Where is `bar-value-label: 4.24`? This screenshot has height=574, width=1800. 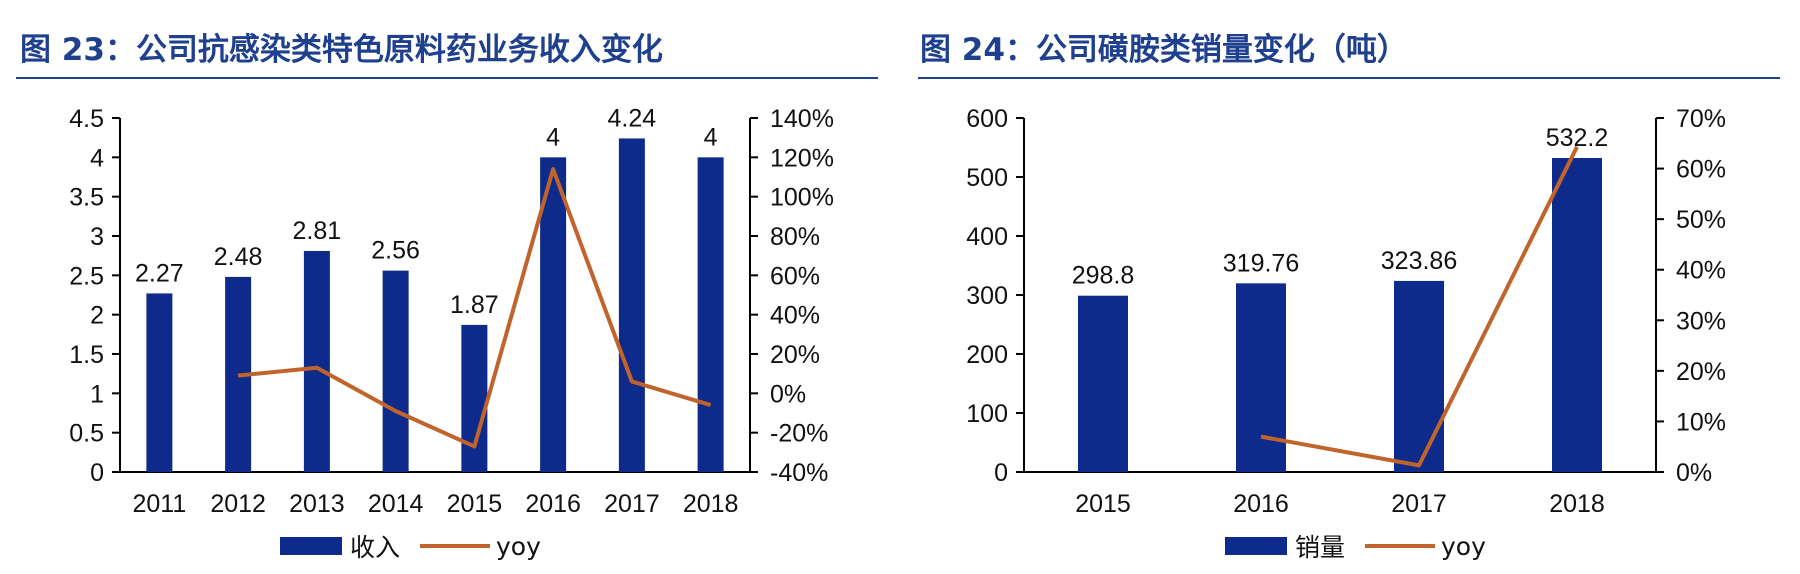 bar-value-label: 4.24 is located at coordinates (632, 118).